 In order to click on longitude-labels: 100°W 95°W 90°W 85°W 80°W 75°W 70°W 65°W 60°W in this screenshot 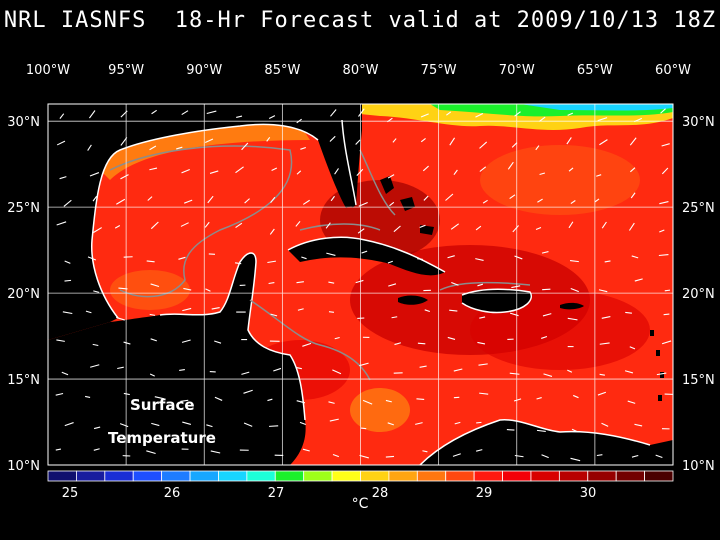, I will do `click(358, 70)`.